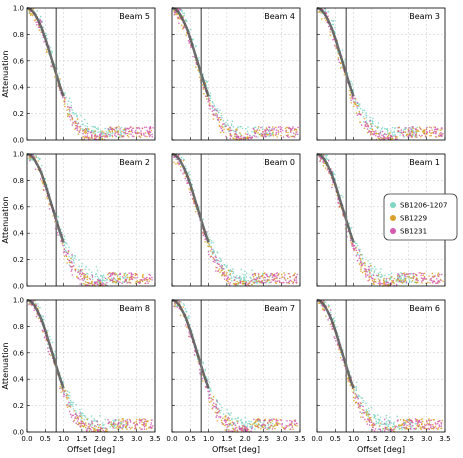  Describe the element at coordinates (393, 205) in the screenshot. I see `legend-marker` at that location.